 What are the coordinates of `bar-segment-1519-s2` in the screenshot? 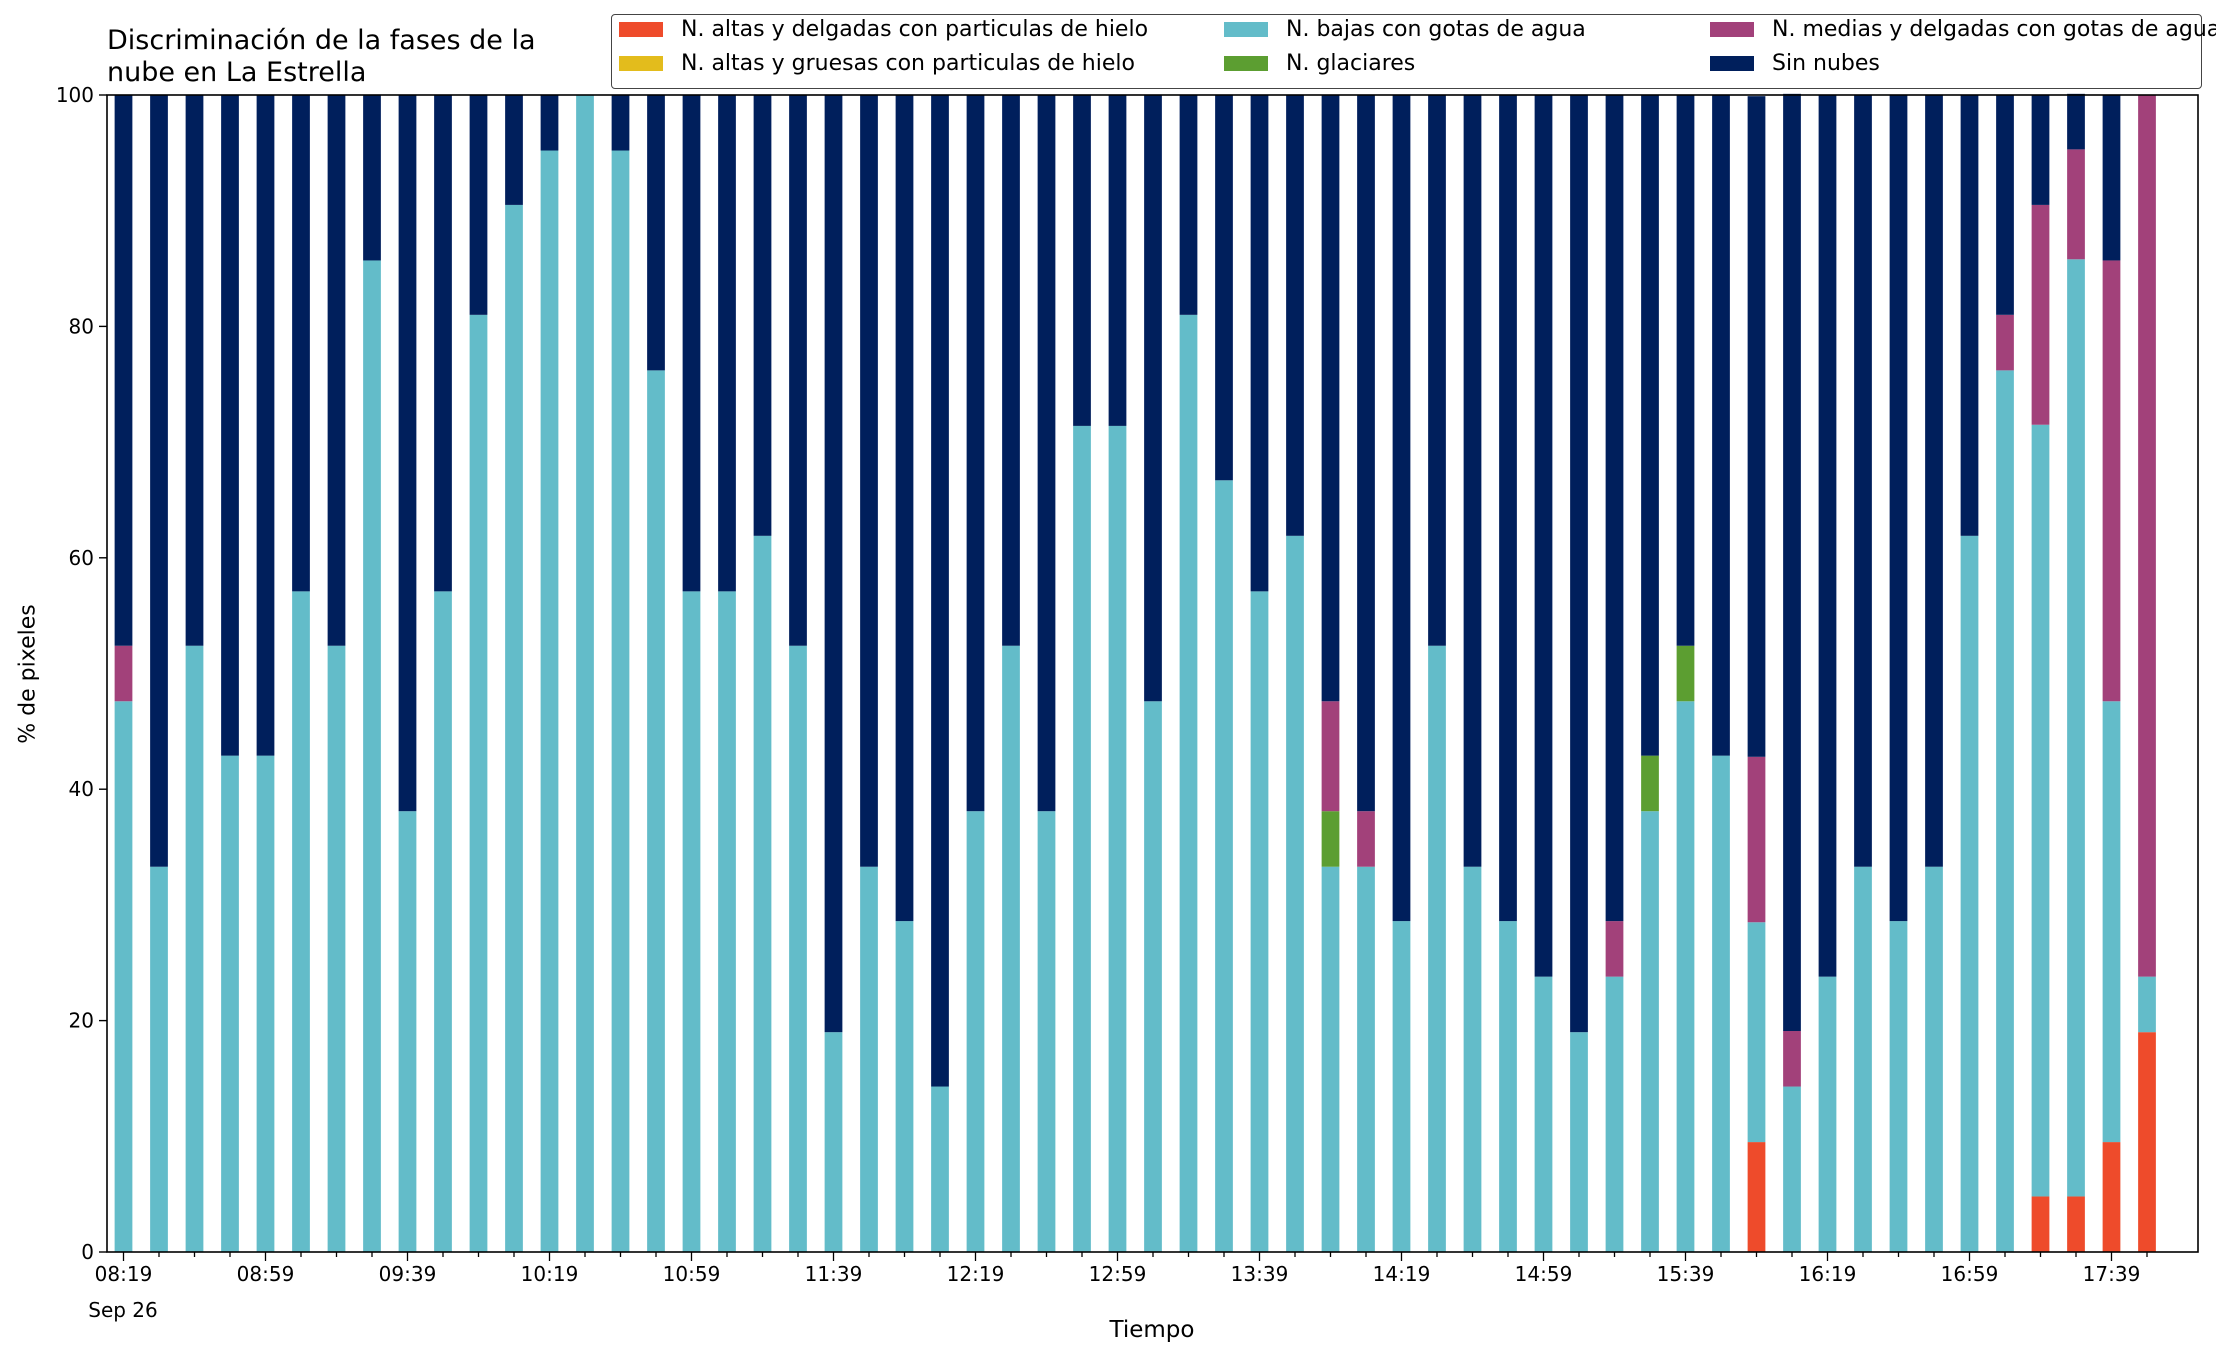 It's located at (1614, 1114).